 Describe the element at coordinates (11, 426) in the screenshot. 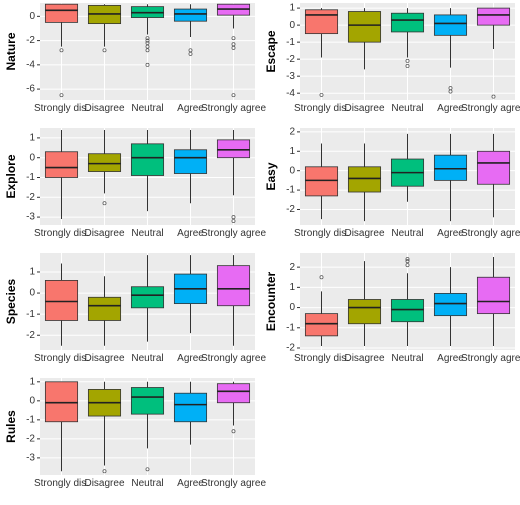

I see `y-axis-label: Rules` at that location.